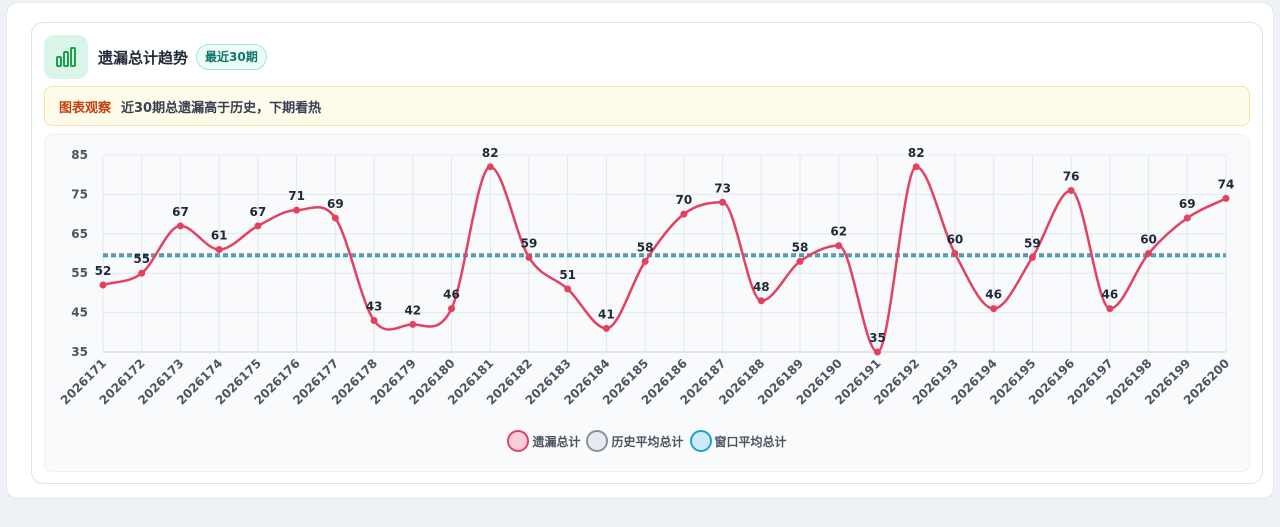  What do you see at coordinates (79, 155) in the screenshot?
I see `y-tick-label: 85` at bounding box center [79, 155].